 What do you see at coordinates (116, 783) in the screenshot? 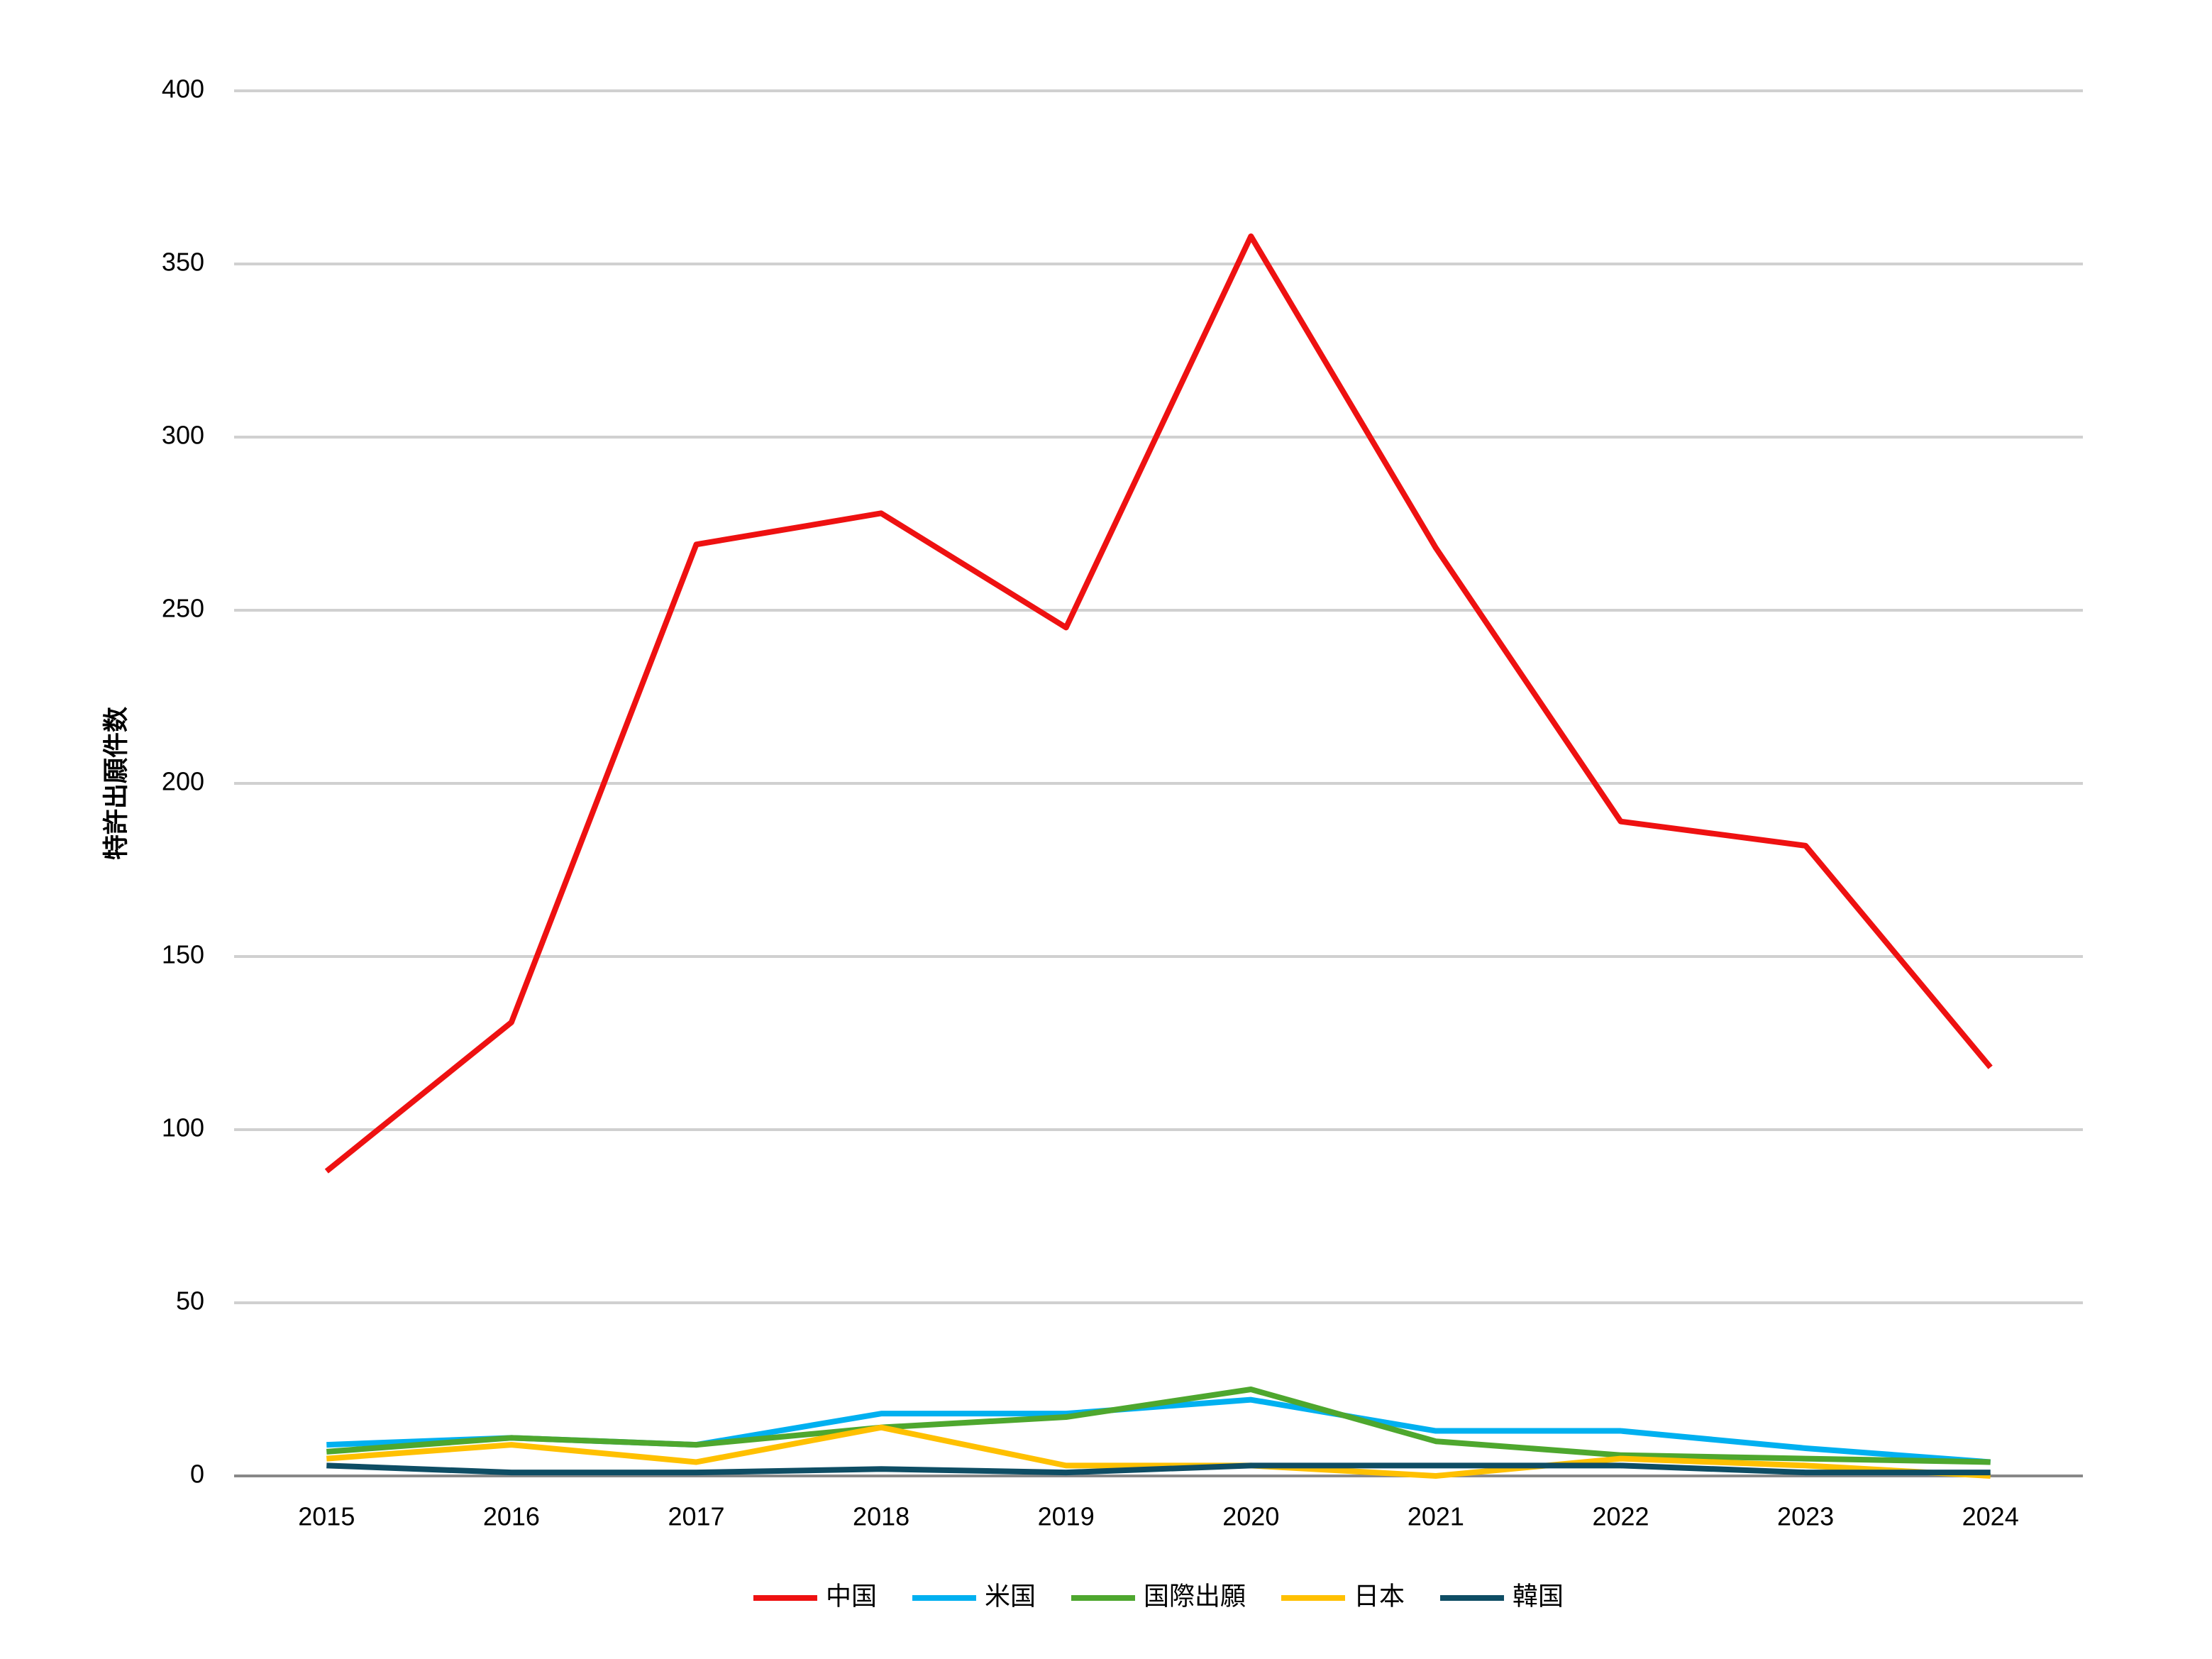
I see `y-axis-label: 特許出願件数` at bounding box center [116, 783].